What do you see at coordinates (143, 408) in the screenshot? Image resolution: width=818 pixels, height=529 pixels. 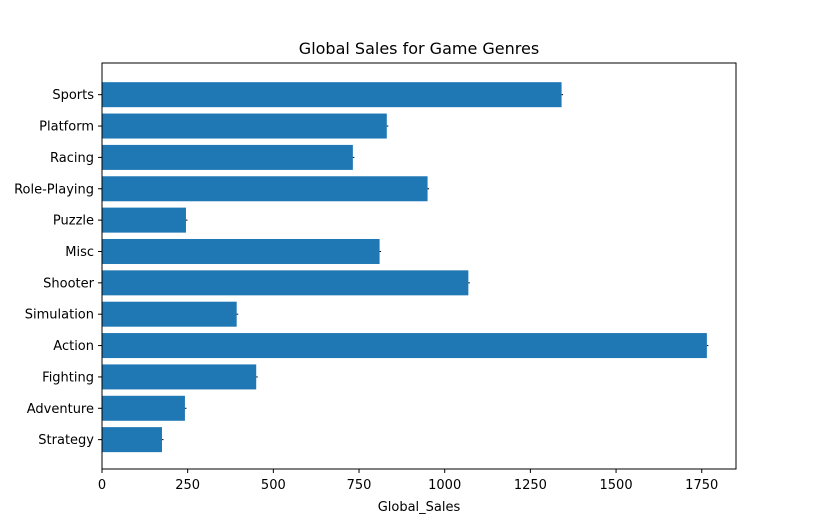 I see `bar-adventure` at bounding box center [143, 408].